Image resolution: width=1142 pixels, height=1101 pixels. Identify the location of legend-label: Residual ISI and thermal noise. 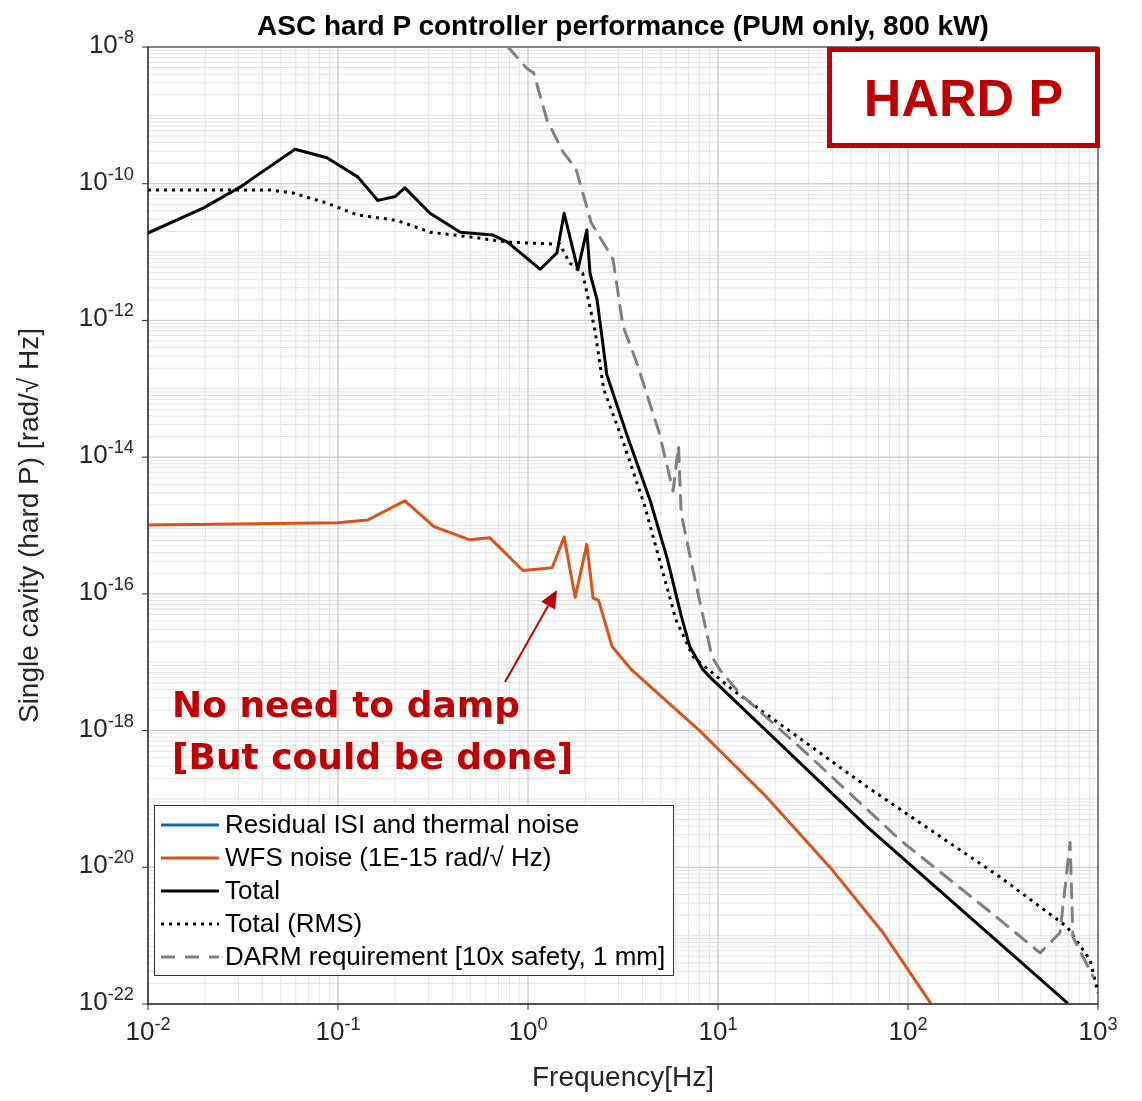
(402, 824).